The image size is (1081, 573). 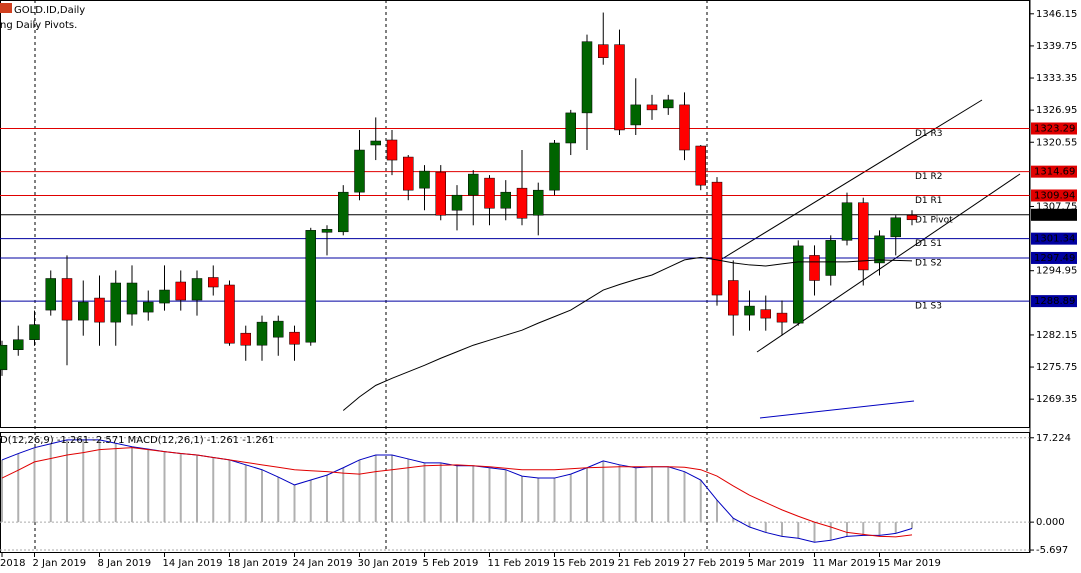 What do you see at coordinates (258, 563) in the screenshot?
I see `x-tick-label: 18 Jan 2019` at bounding box center [258, 563].